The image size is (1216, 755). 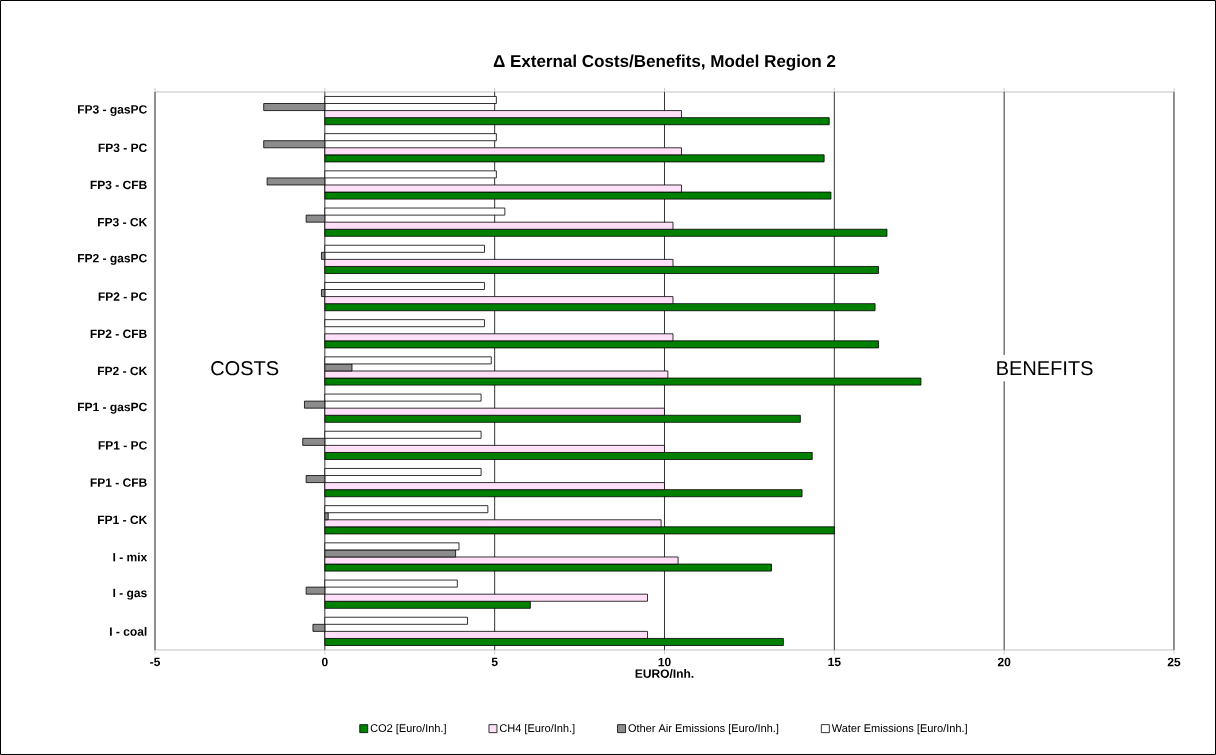 I want to click on chart-title: Δ External Costs/Benefits, Model Region 2, so click(x=664, y=62).